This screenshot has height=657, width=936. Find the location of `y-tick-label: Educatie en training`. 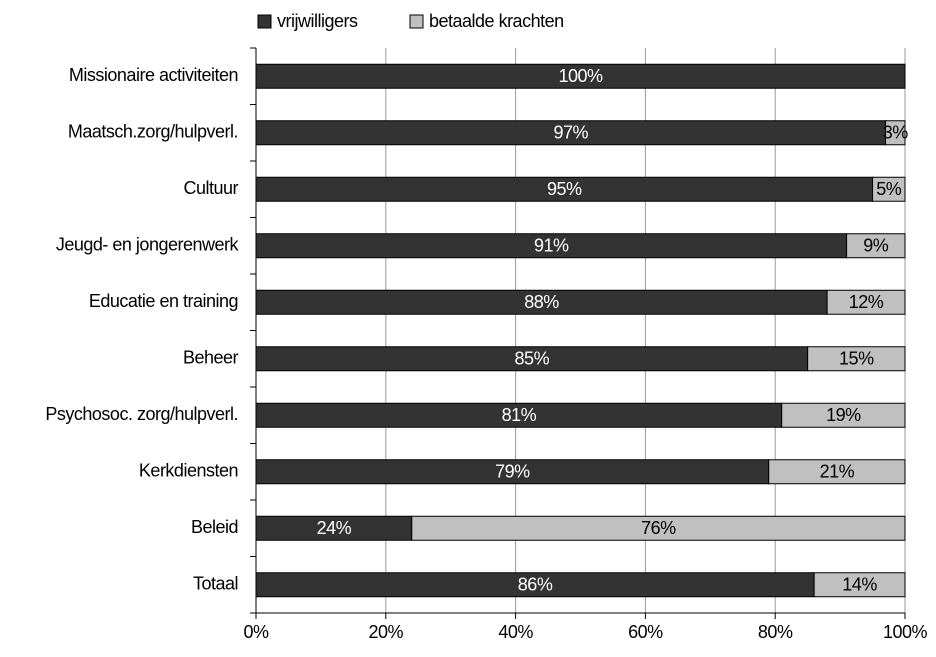

y-tick-label: Educatie en training is located at coordinates (163, 301).